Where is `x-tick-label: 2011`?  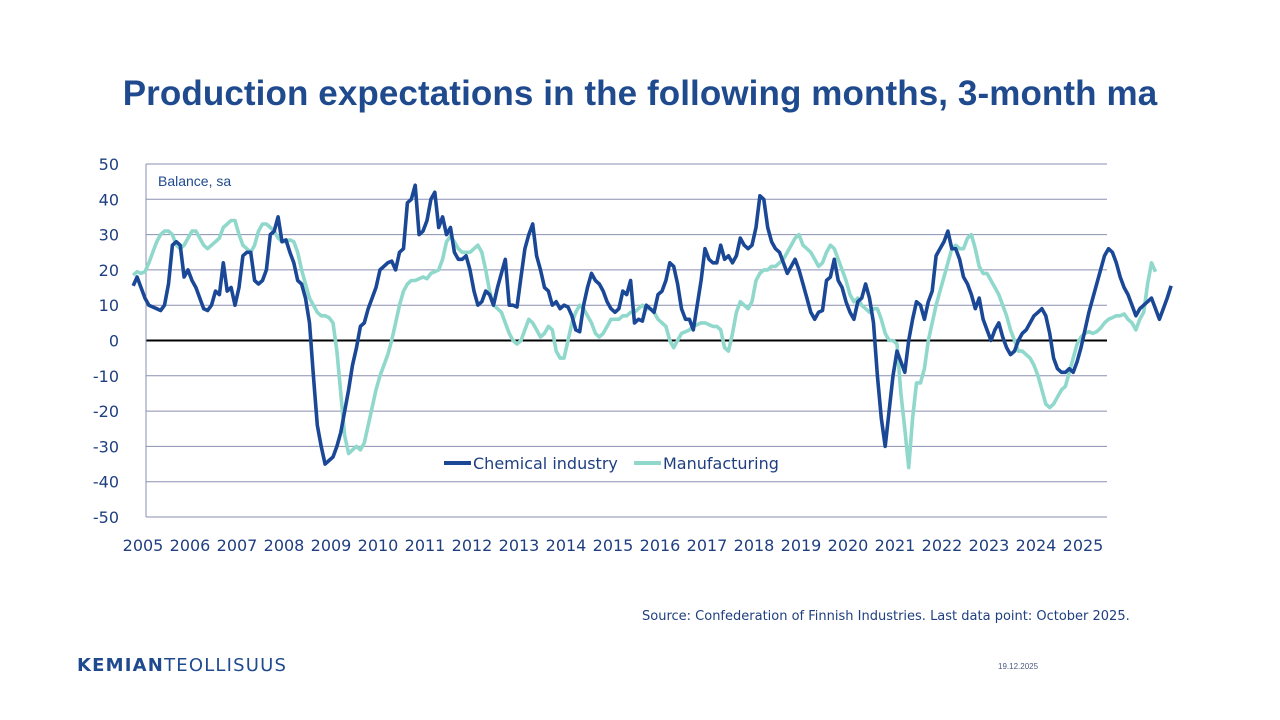
x-tick-label: 2011 is located at coordinates (425, 545).